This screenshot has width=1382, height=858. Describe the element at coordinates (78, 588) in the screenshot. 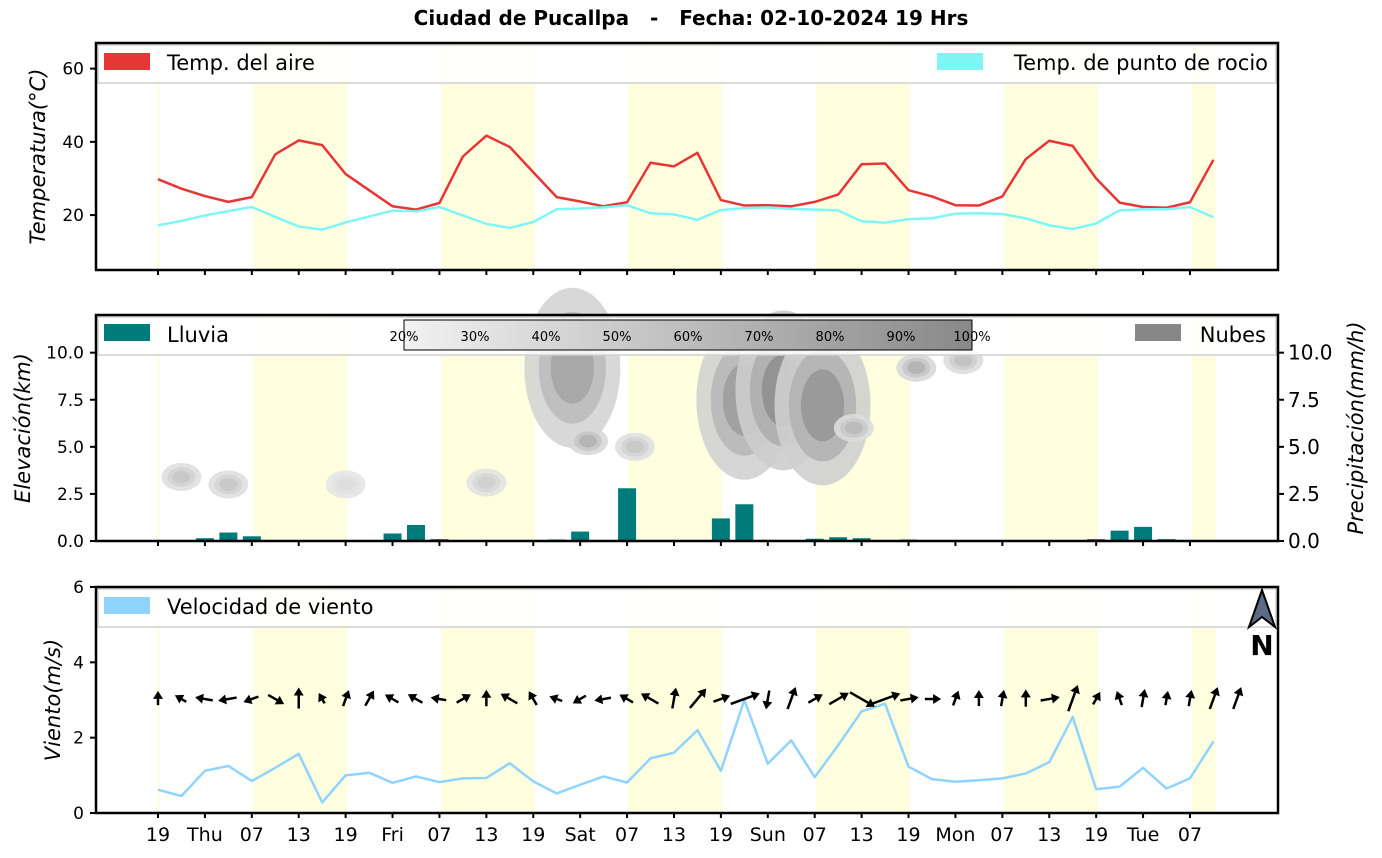

I see `y-tick-label: 6` at that location.